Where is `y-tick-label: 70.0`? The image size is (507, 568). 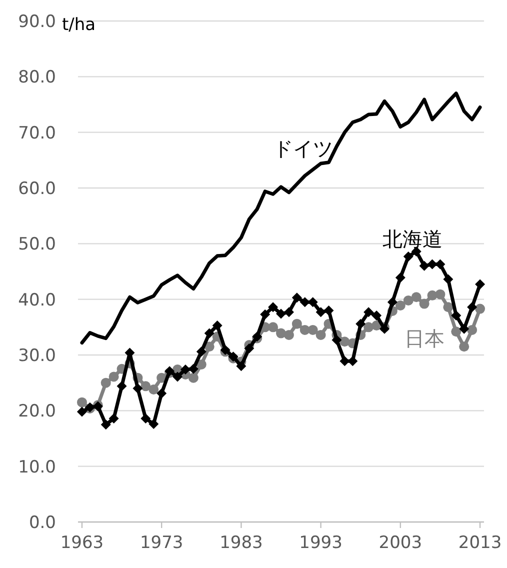
y-tick-label: 70.0 is located at coordinates (37, 133).